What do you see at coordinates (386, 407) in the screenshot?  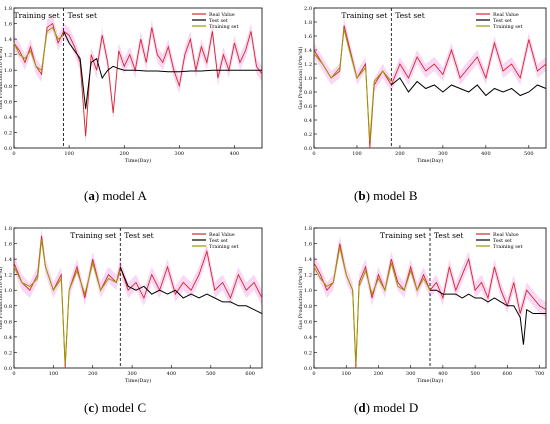 I see `caption-d: (d) model D` at bounding box center [386, 407].